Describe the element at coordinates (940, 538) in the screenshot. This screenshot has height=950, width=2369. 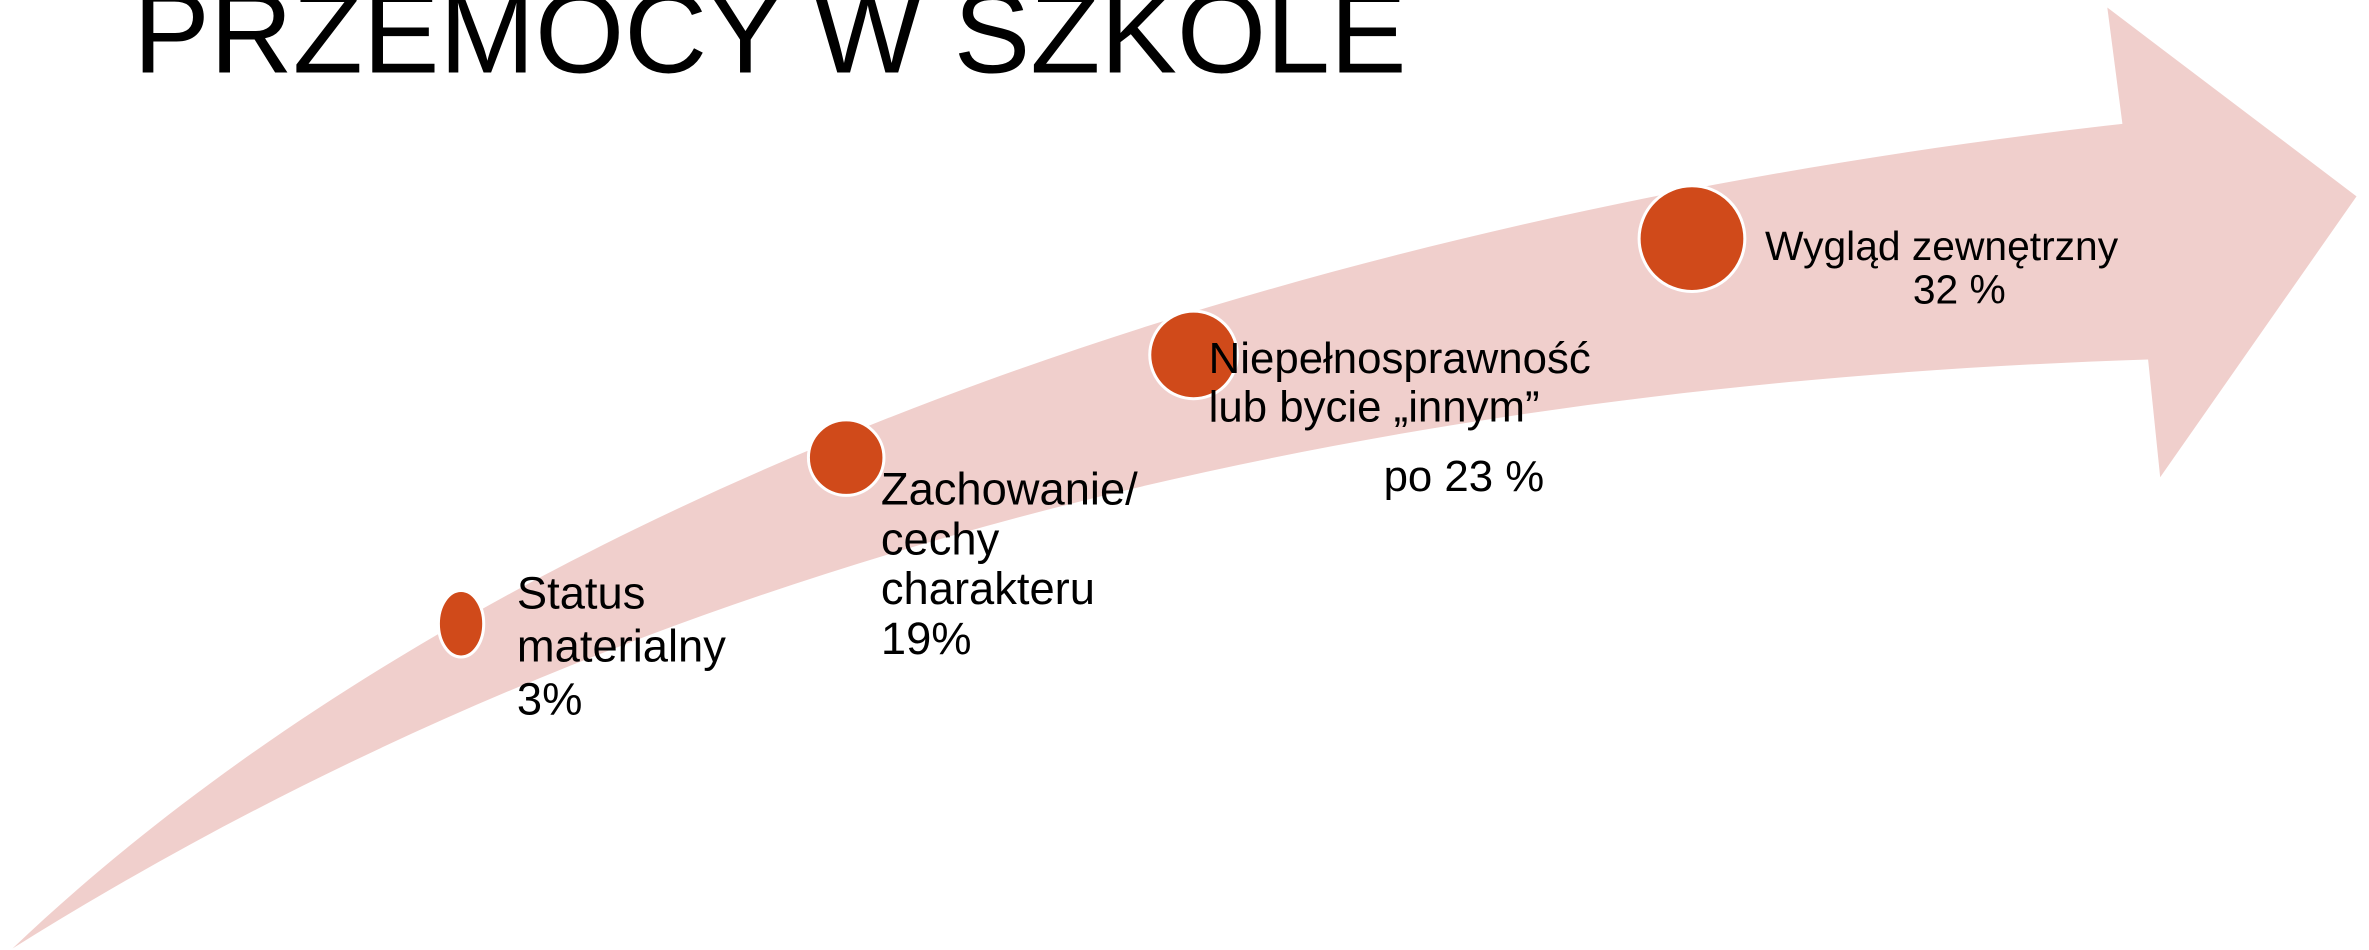
I see `label-line: cechy` at that location.